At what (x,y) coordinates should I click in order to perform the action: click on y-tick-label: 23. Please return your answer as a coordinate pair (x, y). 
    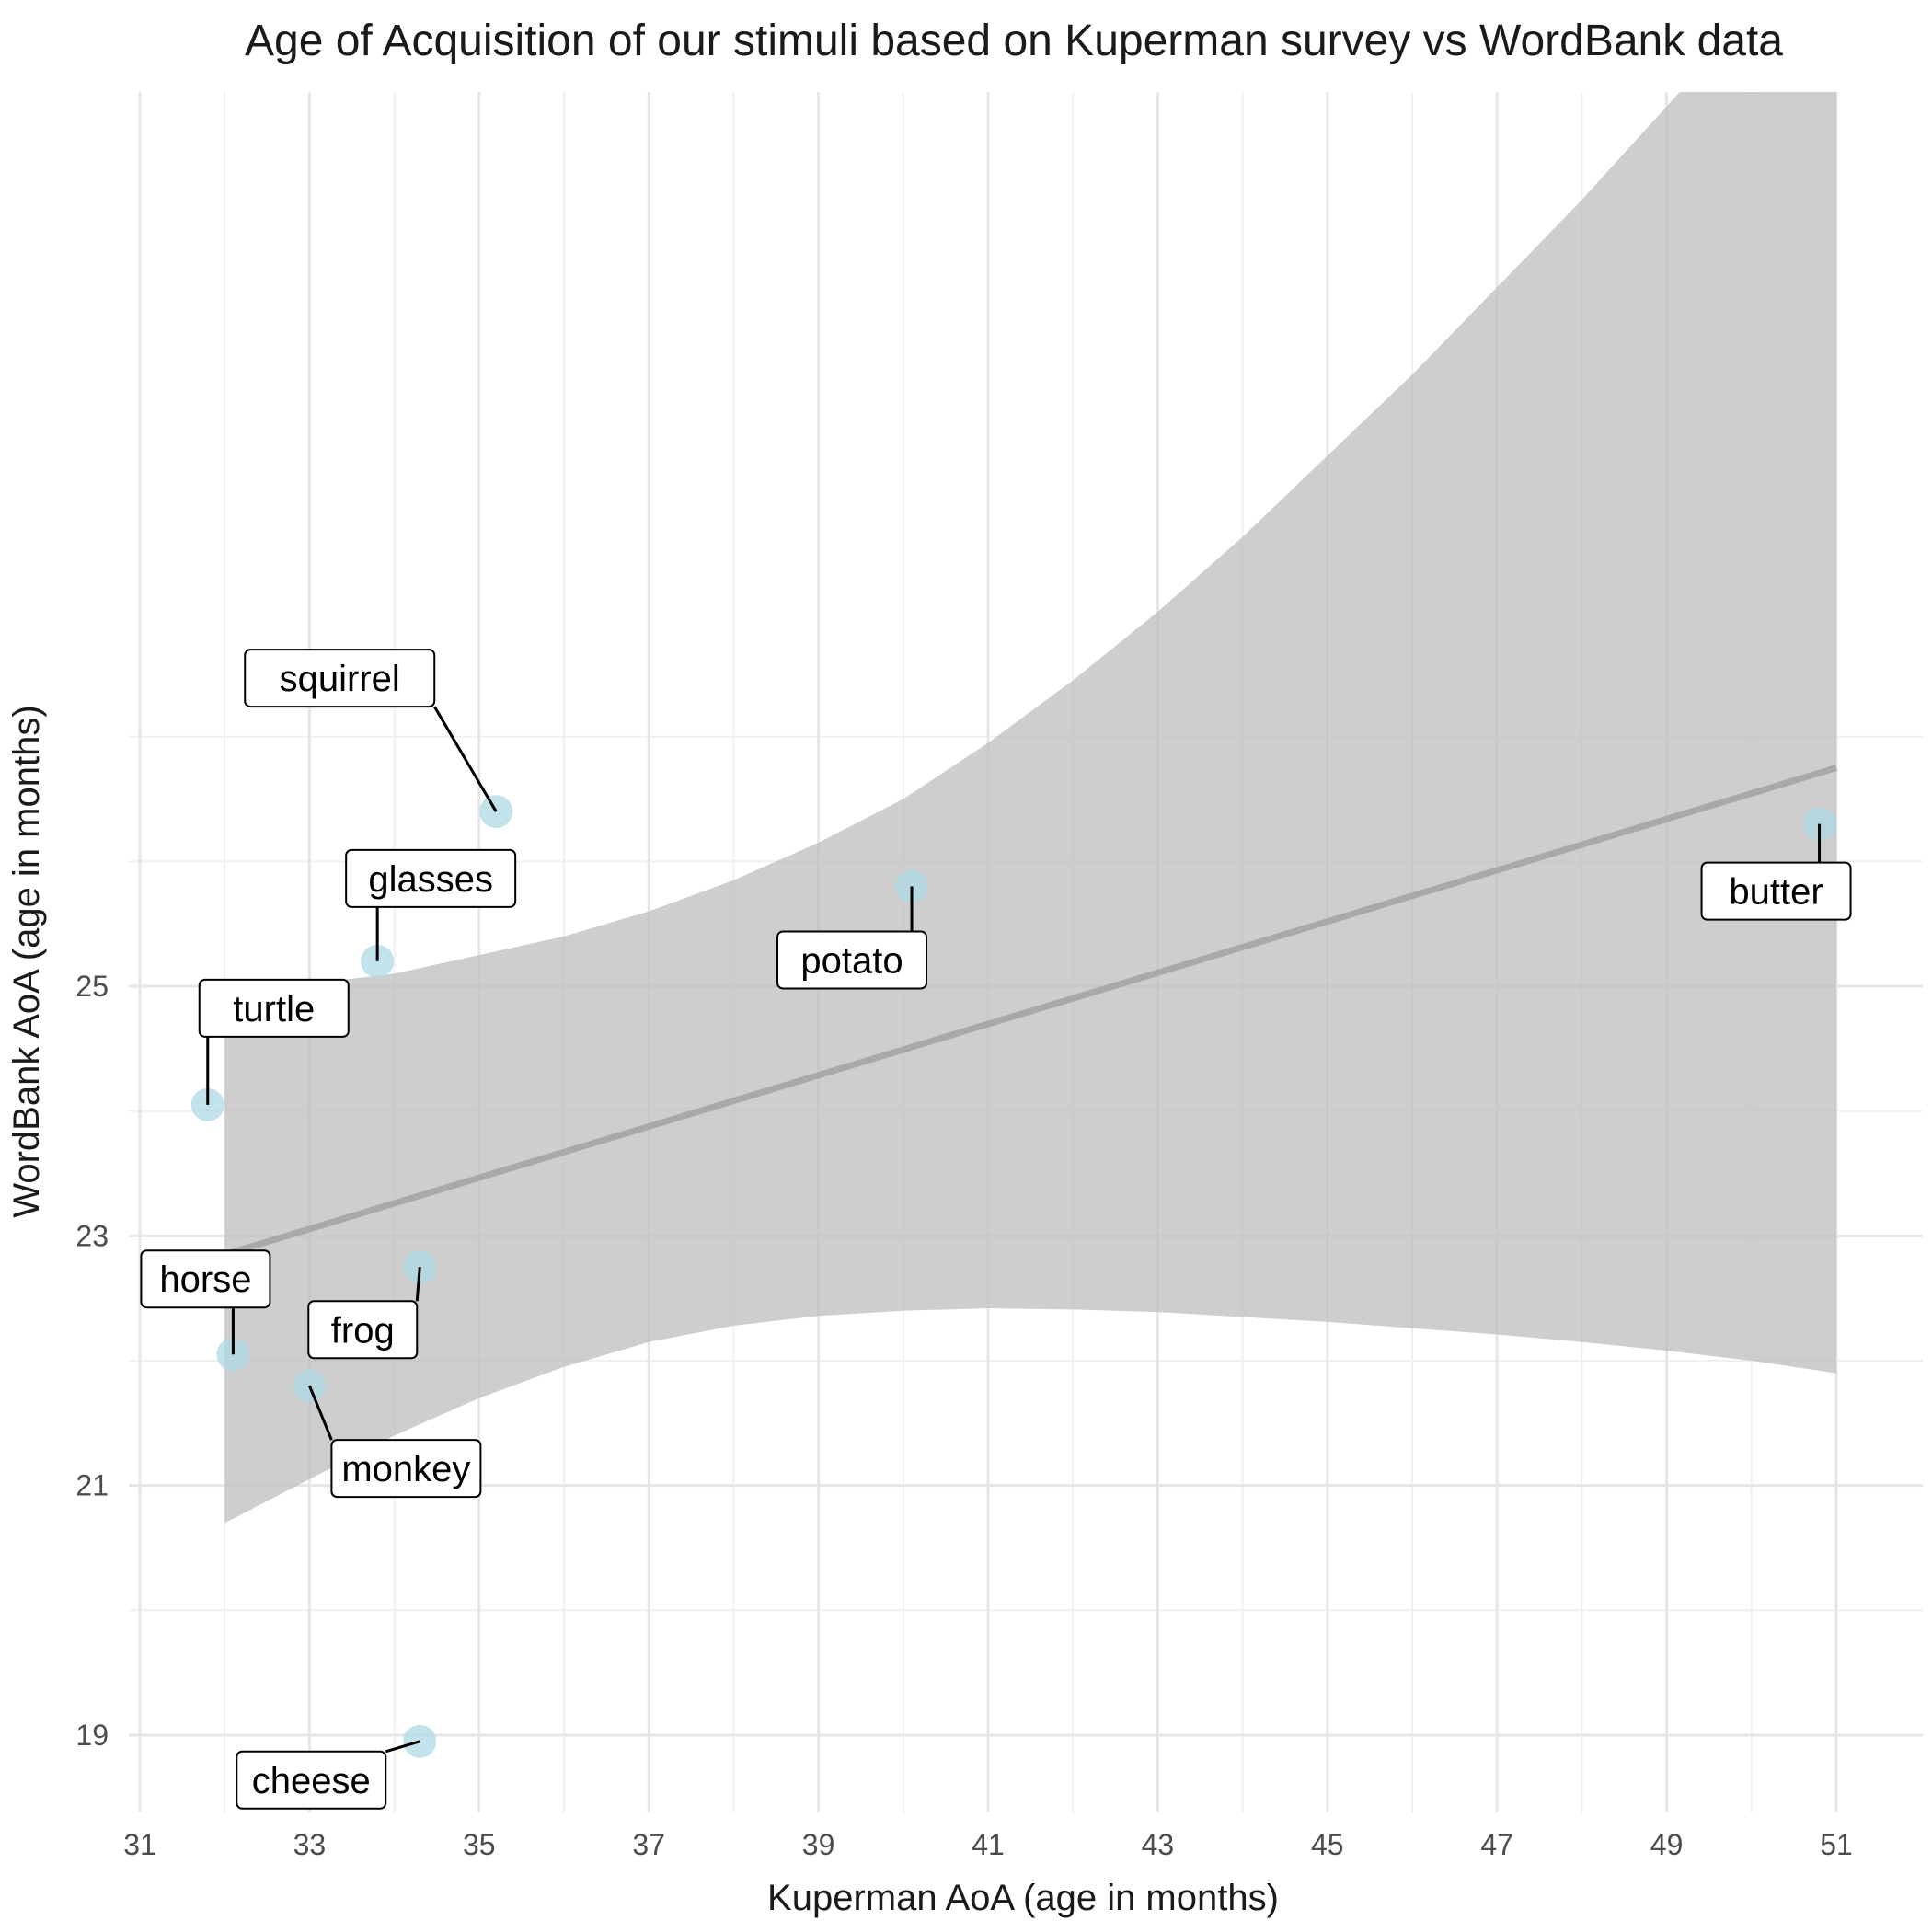
    Looking at the image, I should click on (92, 1235).